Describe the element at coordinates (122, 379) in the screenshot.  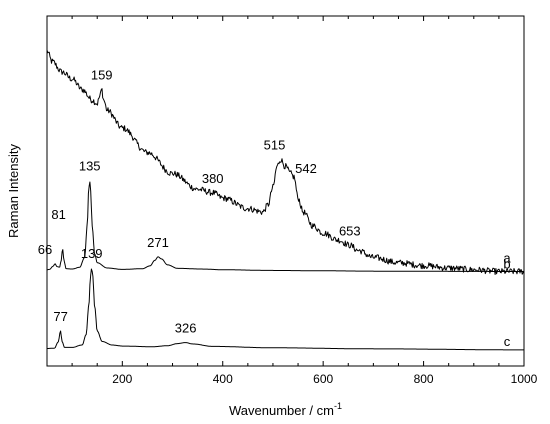
I see `x-tick-label: 200` at that location.